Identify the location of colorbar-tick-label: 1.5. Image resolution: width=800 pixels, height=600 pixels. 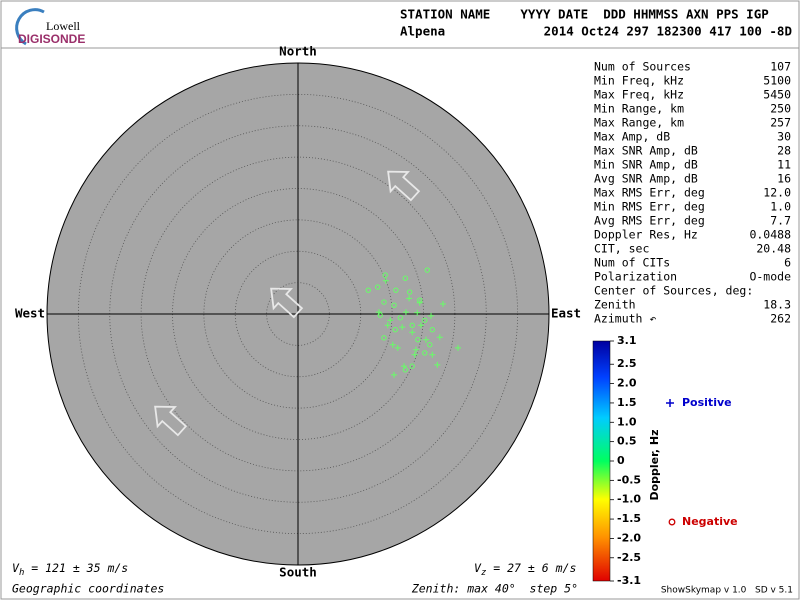
(627, 402).